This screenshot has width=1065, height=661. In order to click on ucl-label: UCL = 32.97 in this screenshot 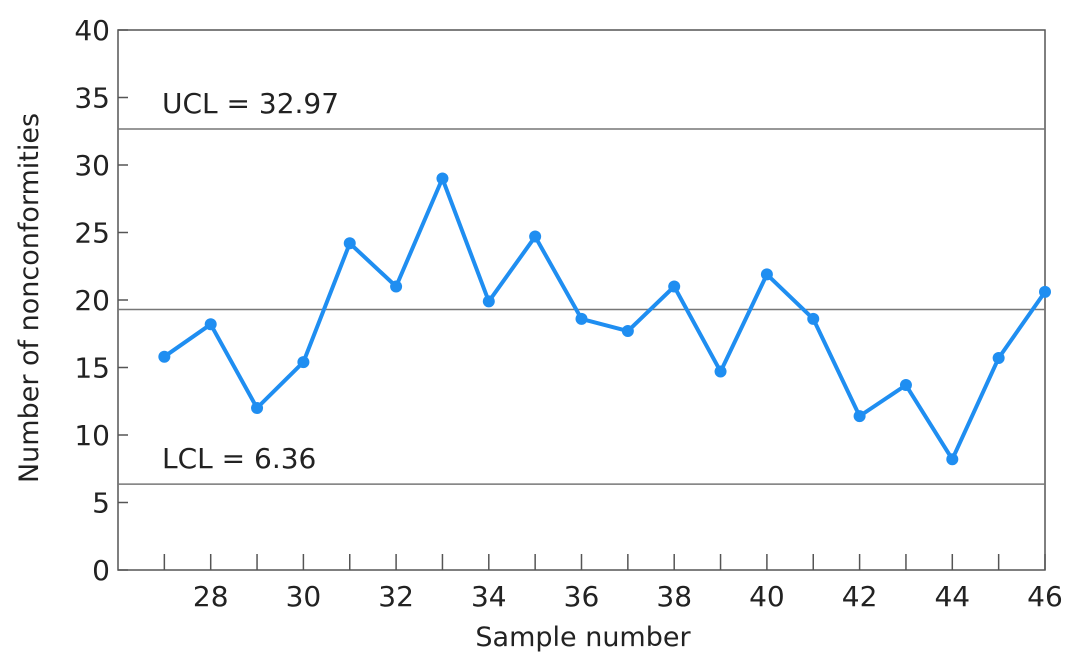, I will do `click(250, 103)`.